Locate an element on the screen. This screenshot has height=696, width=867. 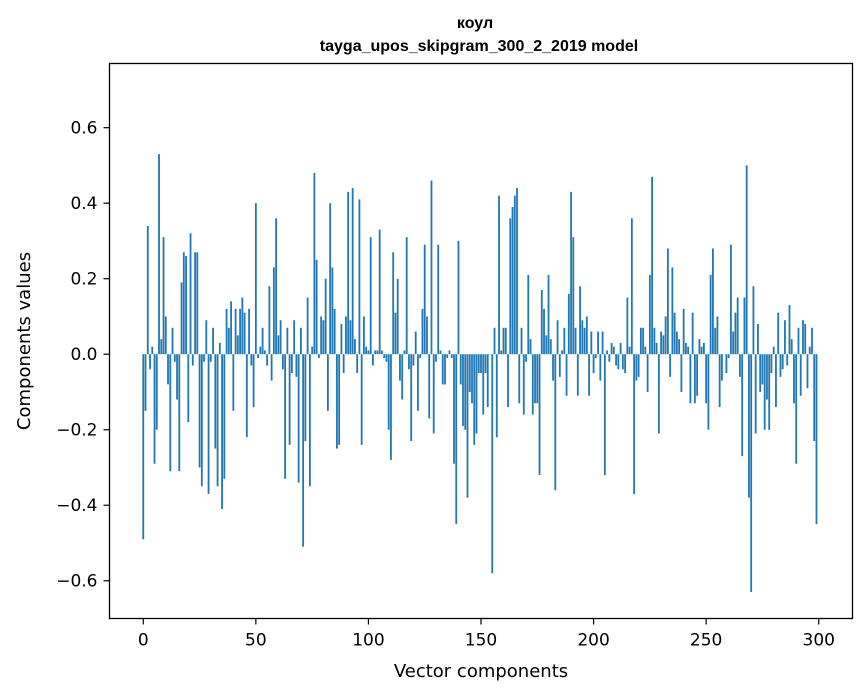
y-tick-label: −0.4 is located at coordinates (76, 506).